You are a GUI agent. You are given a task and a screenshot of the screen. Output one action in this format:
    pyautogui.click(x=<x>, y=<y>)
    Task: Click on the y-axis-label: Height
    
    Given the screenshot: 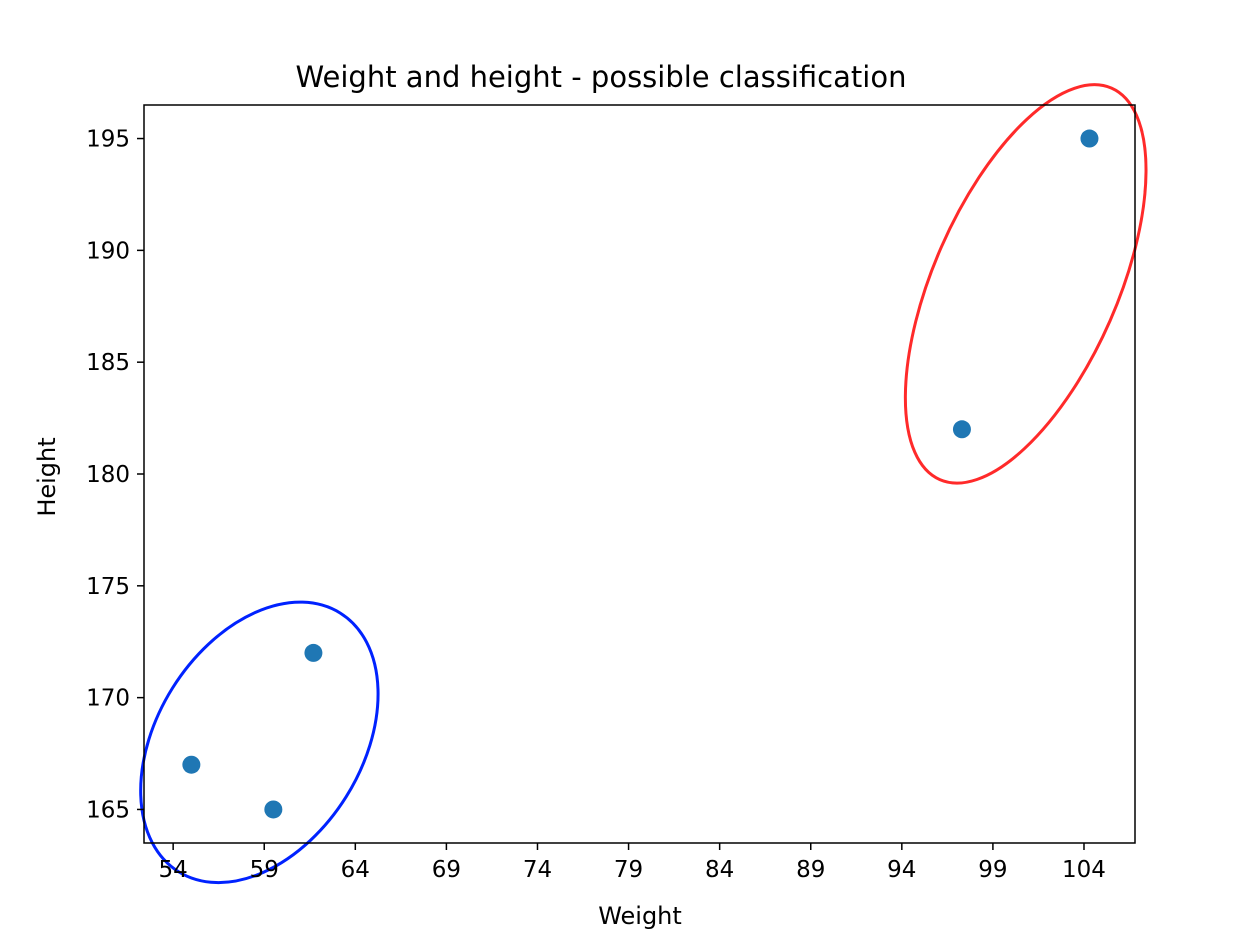 What is the action you would take?
    pyautogui.click(x=47, y=476)
    